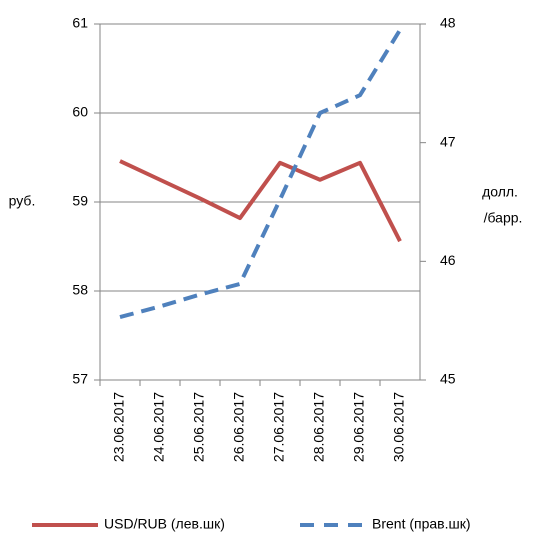  What do you see at coordinates (239, 427) in the screenshot?
I see `x-tick-label: 26.06.2017` at bounding box center [239, 427].